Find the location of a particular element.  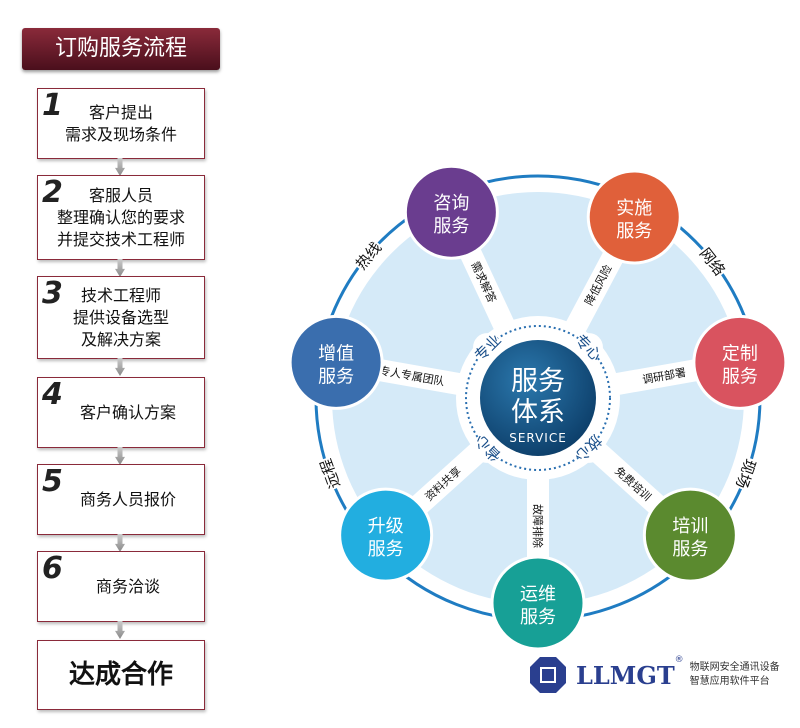

step-number: 1 is located at coordinates (52, 105).